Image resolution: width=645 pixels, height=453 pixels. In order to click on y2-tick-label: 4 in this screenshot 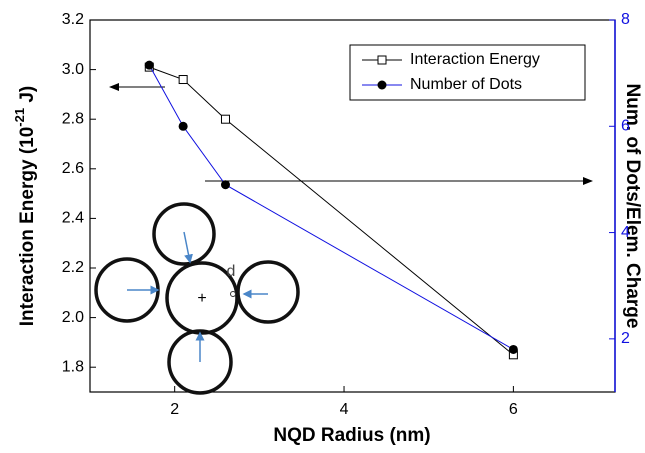, I will do `click(625, 232)`.